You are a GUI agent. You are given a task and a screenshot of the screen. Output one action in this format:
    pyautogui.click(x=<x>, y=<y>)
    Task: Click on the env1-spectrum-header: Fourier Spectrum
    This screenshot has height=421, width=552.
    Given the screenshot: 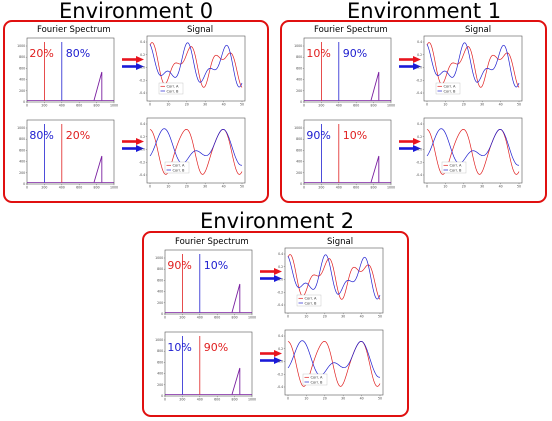 What is the action you would take?
    pyautogui.click(x=351, y=30)
    